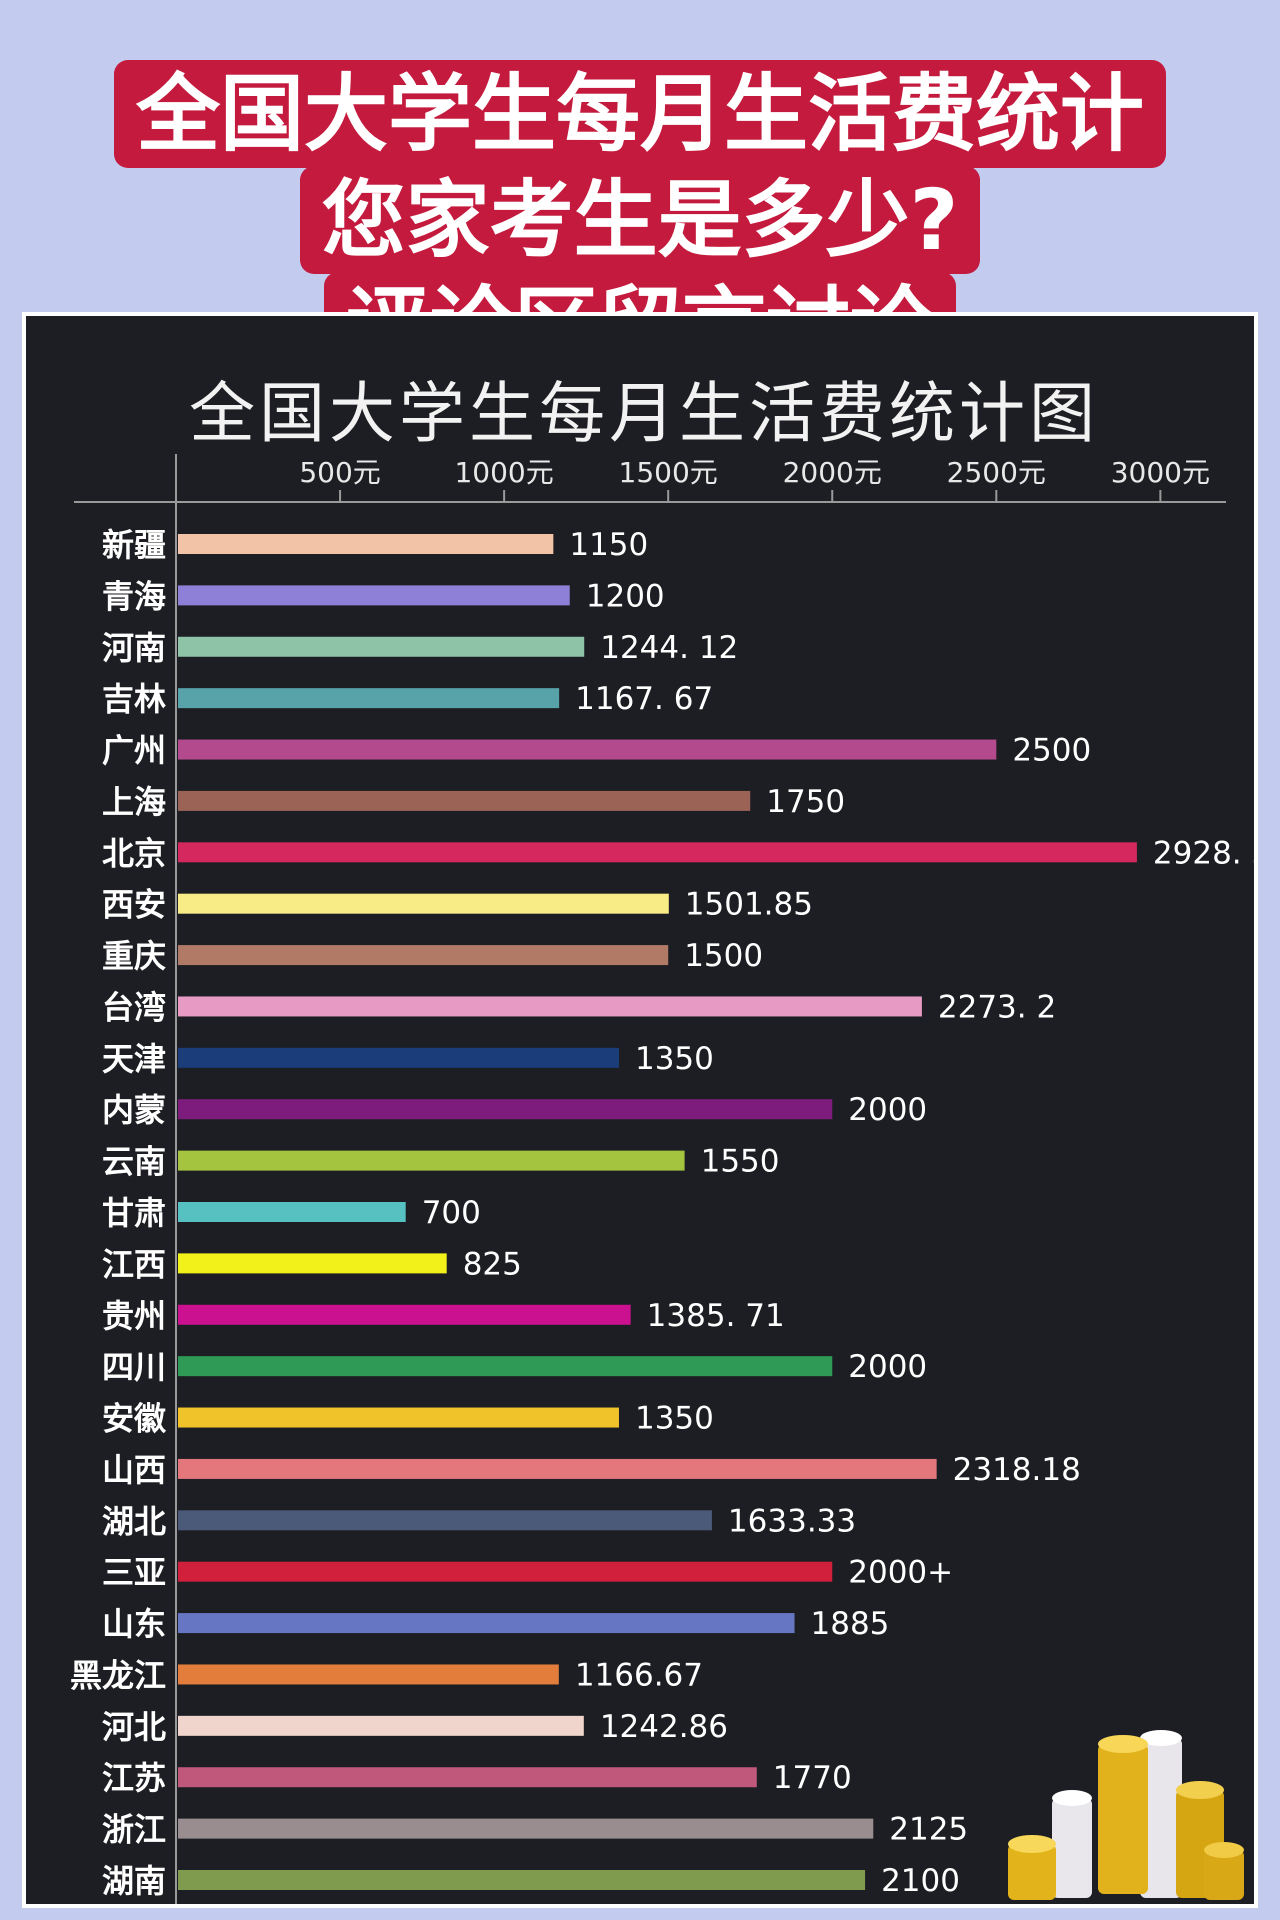 This screenshot has width=1280, height=1920. I want to click on x-tick-label: 3000元, so click(1160, 472).